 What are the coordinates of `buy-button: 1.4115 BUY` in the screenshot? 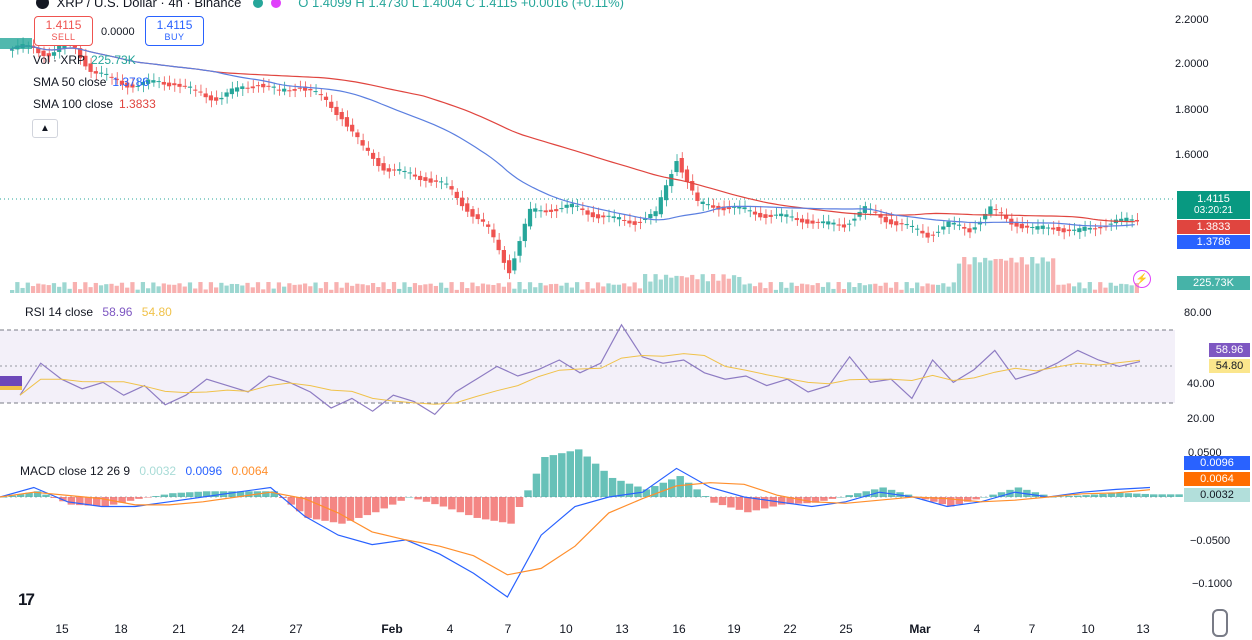 It's located at (174, 31).